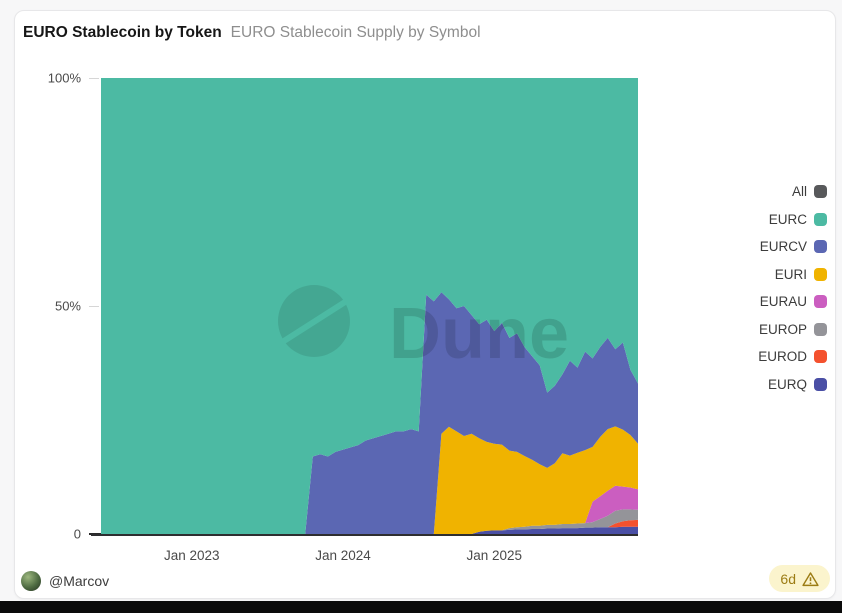 This screenshot has height=613, width=842. I want to click on legend-label: EURCV, so click(783, 247).